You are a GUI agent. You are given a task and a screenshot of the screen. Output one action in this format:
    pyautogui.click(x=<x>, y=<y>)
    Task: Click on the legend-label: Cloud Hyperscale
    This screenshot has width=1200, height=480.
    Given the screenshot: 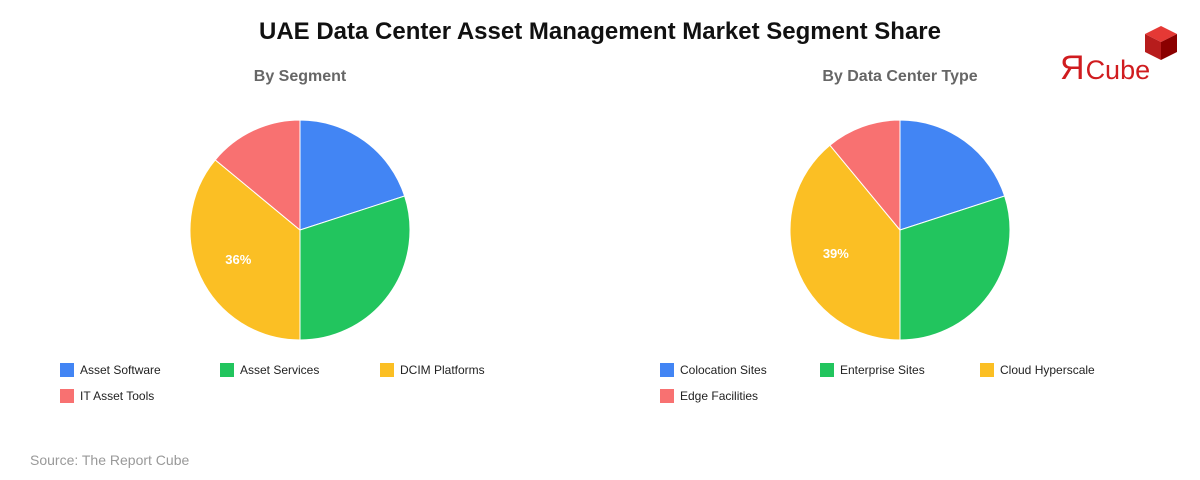 What is the action you would take?
    pyautogui.click(x=1047, y=370)
    